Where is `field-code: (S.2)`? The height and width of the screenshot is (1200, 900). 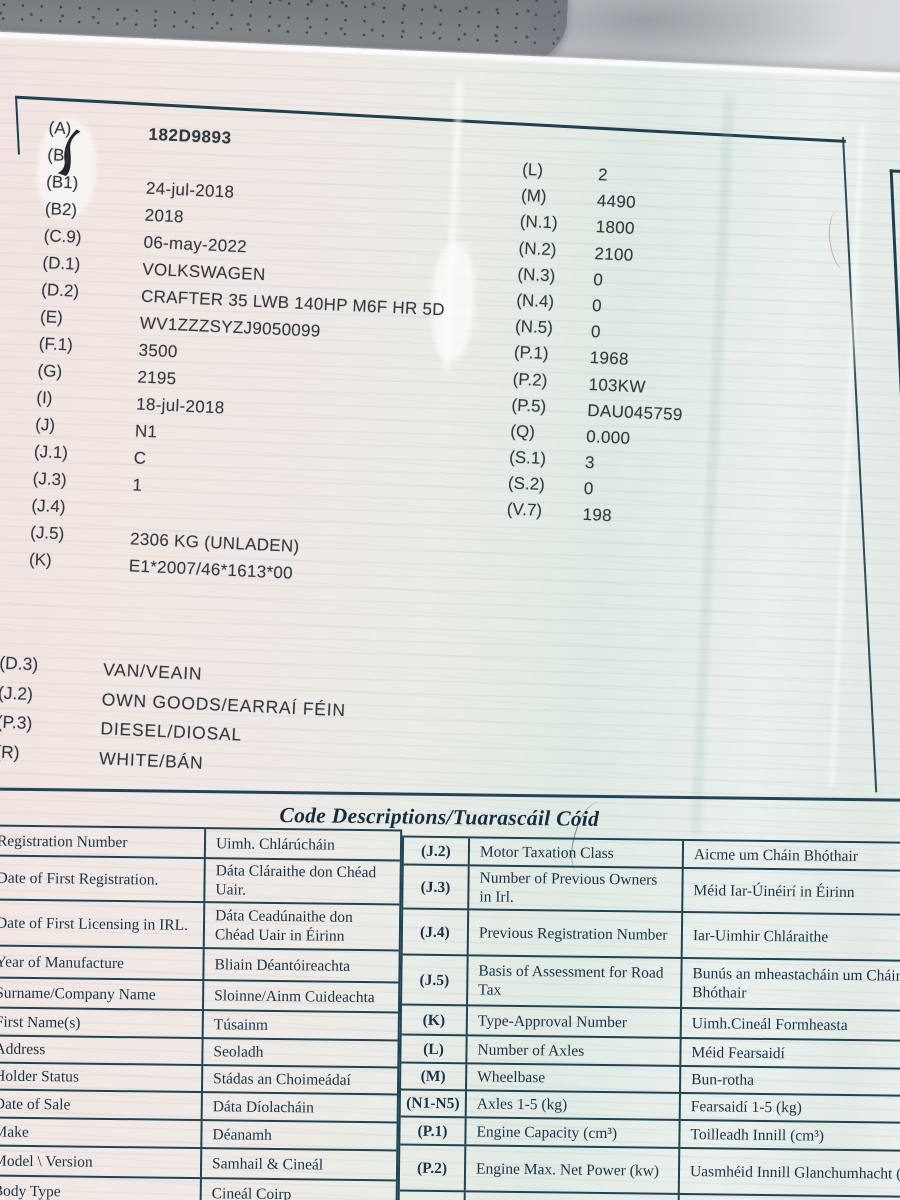 field-code: (S.2) is located at coordinates (526, 484).